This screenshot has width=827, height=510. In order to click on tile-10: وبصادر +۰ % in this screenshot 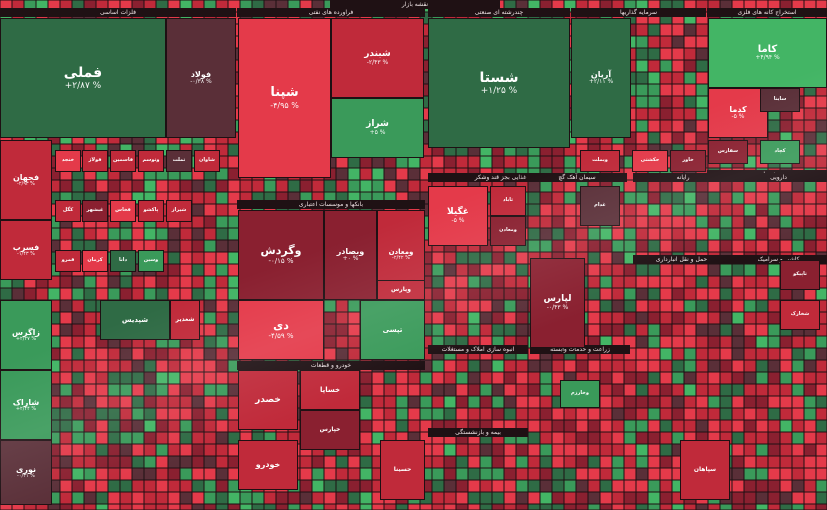, I will do `click(350, 255)`.